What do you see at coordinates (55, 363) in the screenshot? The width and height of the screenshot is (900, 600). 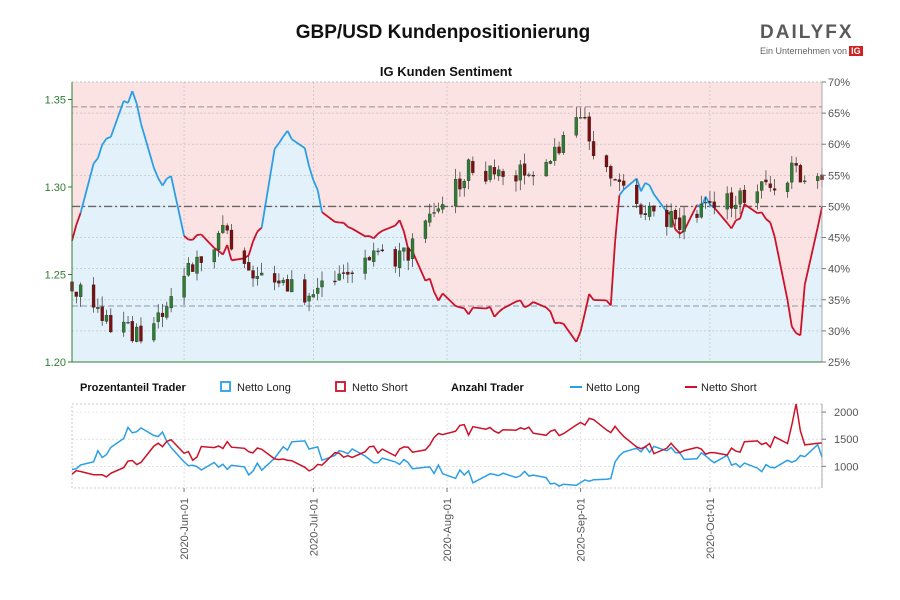 I see `price-tick-label: 1.20` at bounding box center [55, 363].